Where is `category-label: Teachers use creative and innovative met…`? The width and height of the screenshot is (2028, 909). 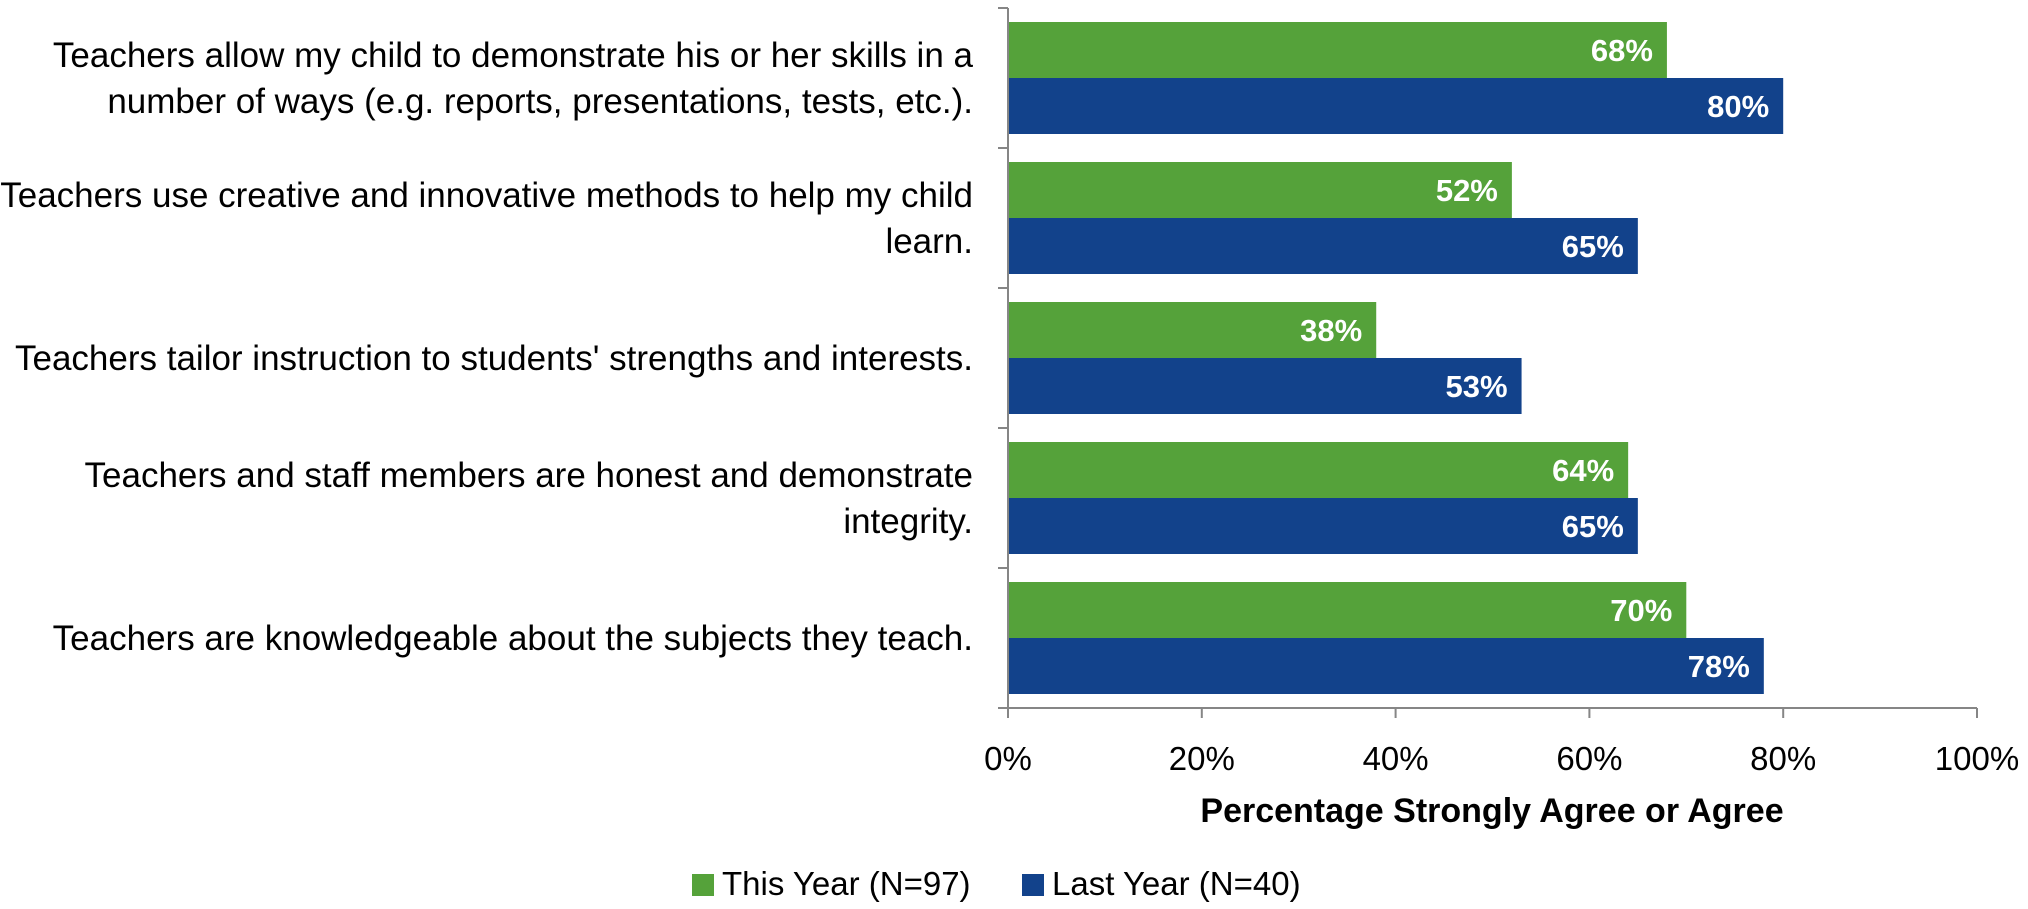
category-label: Teachers use creative and innovative met… is located at coordinates (486, 195).